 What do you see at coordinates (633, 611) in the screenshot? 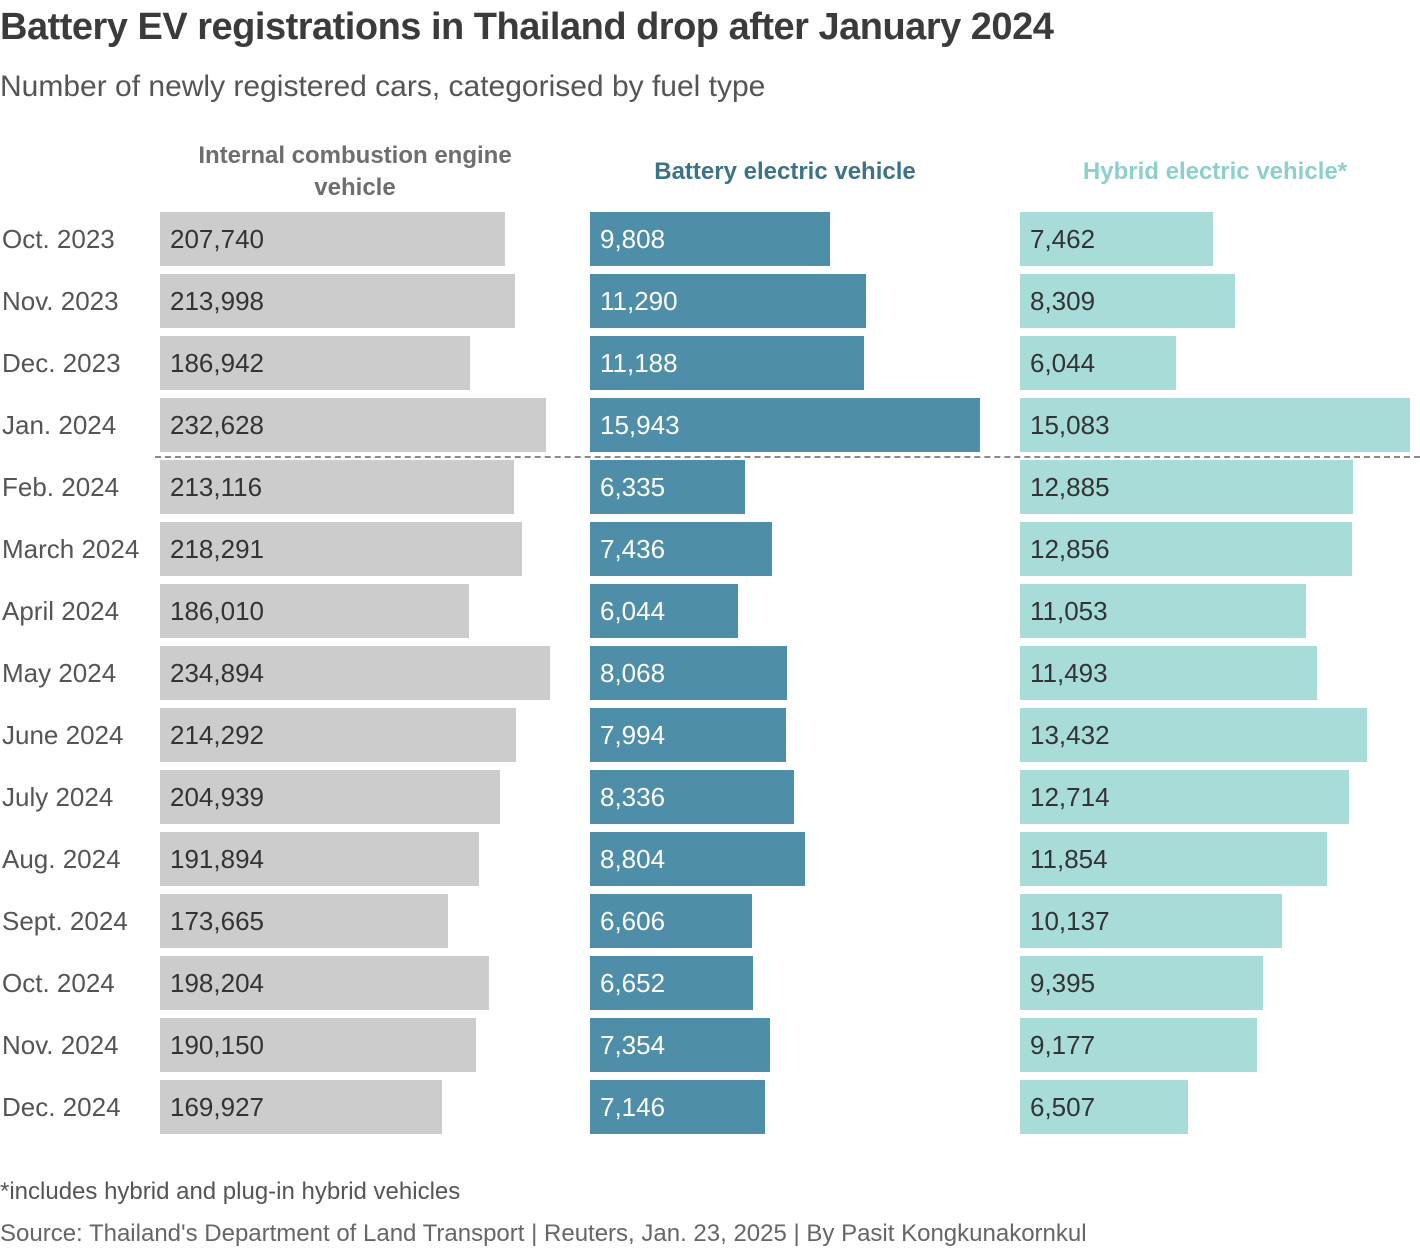
I see `bev-value-label: 6,044` at bounding box center [633, 611].